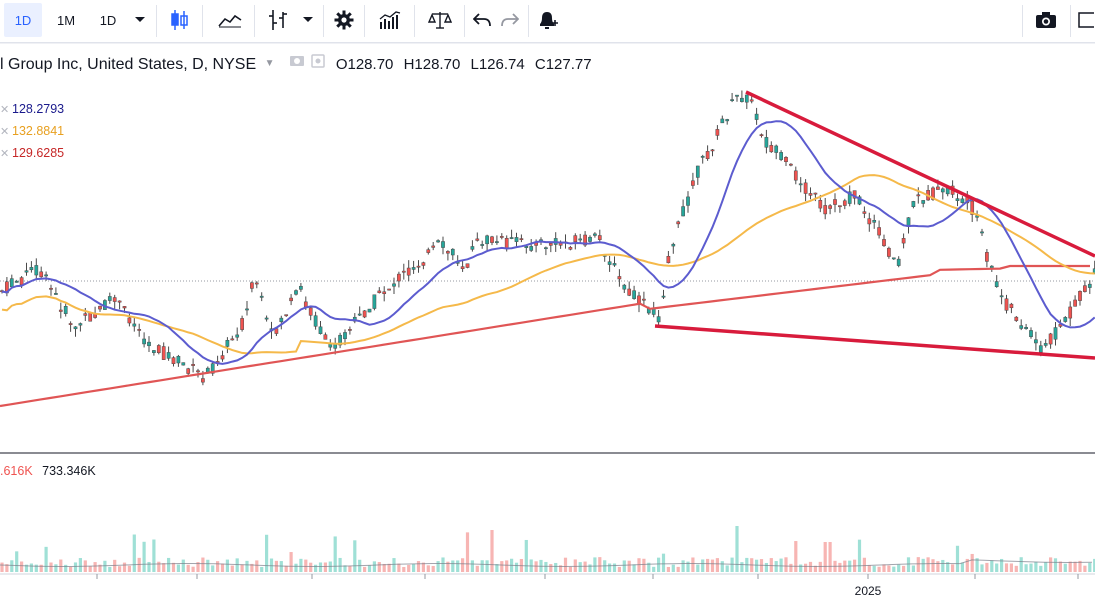  I want to click on low-key: L, so click(474, 64).